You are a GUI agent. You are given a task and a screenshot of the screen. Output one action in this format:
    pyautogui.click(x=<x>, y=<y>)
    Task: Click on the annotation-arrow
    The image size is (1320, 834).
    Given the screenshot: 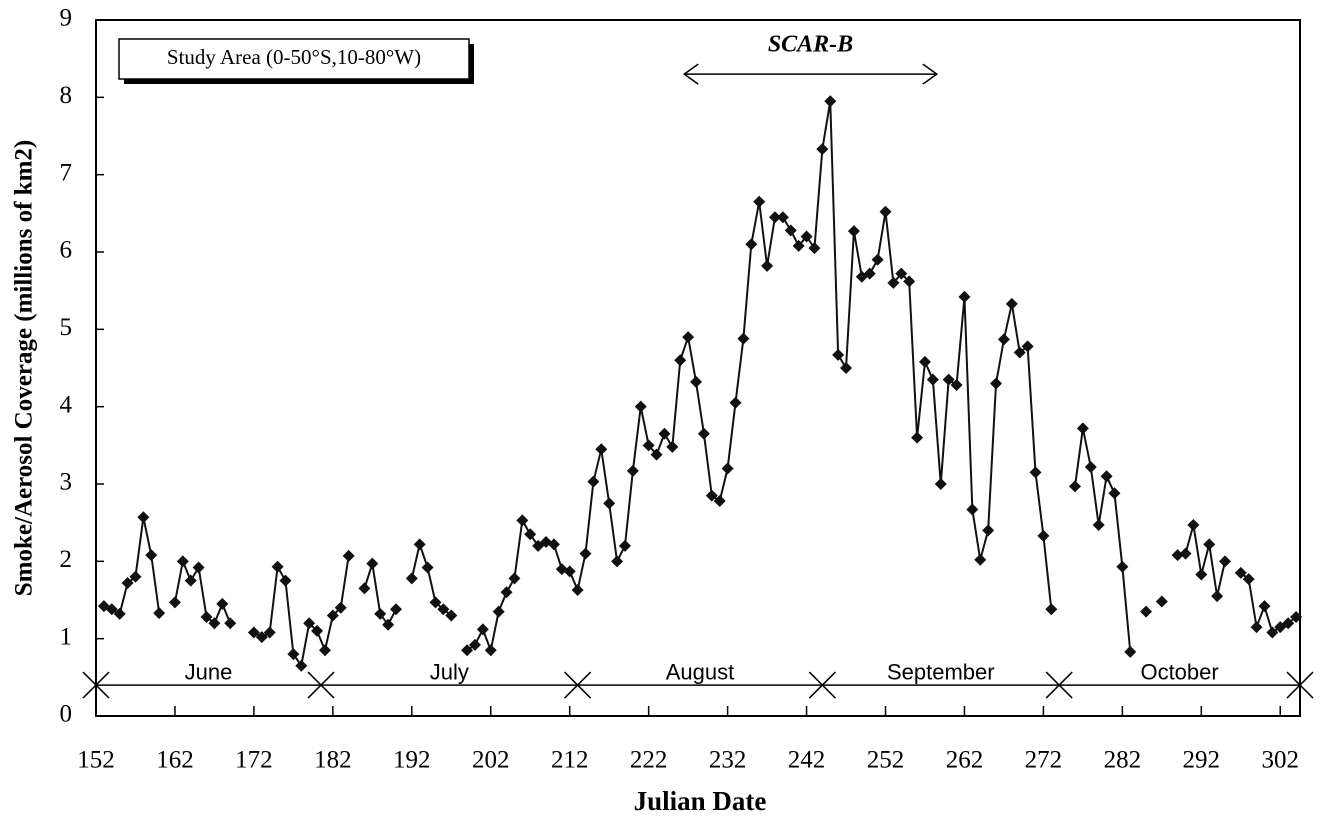 What is the action you would take?
    pyautogui.click(x=810, y=74)
    